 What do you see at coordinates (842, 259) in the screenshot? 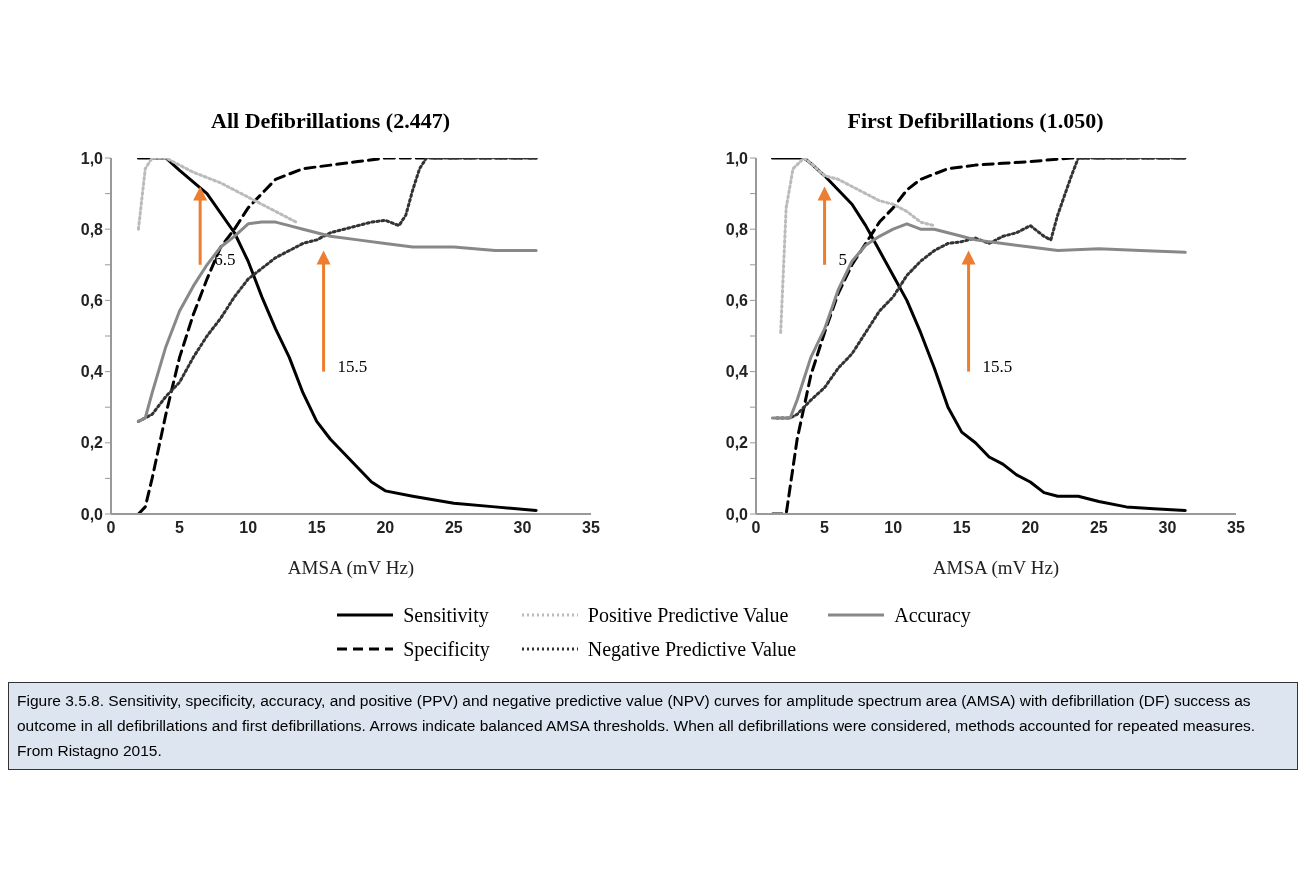
I see `ref-line-label: 5` at bounding box center [842, 259].